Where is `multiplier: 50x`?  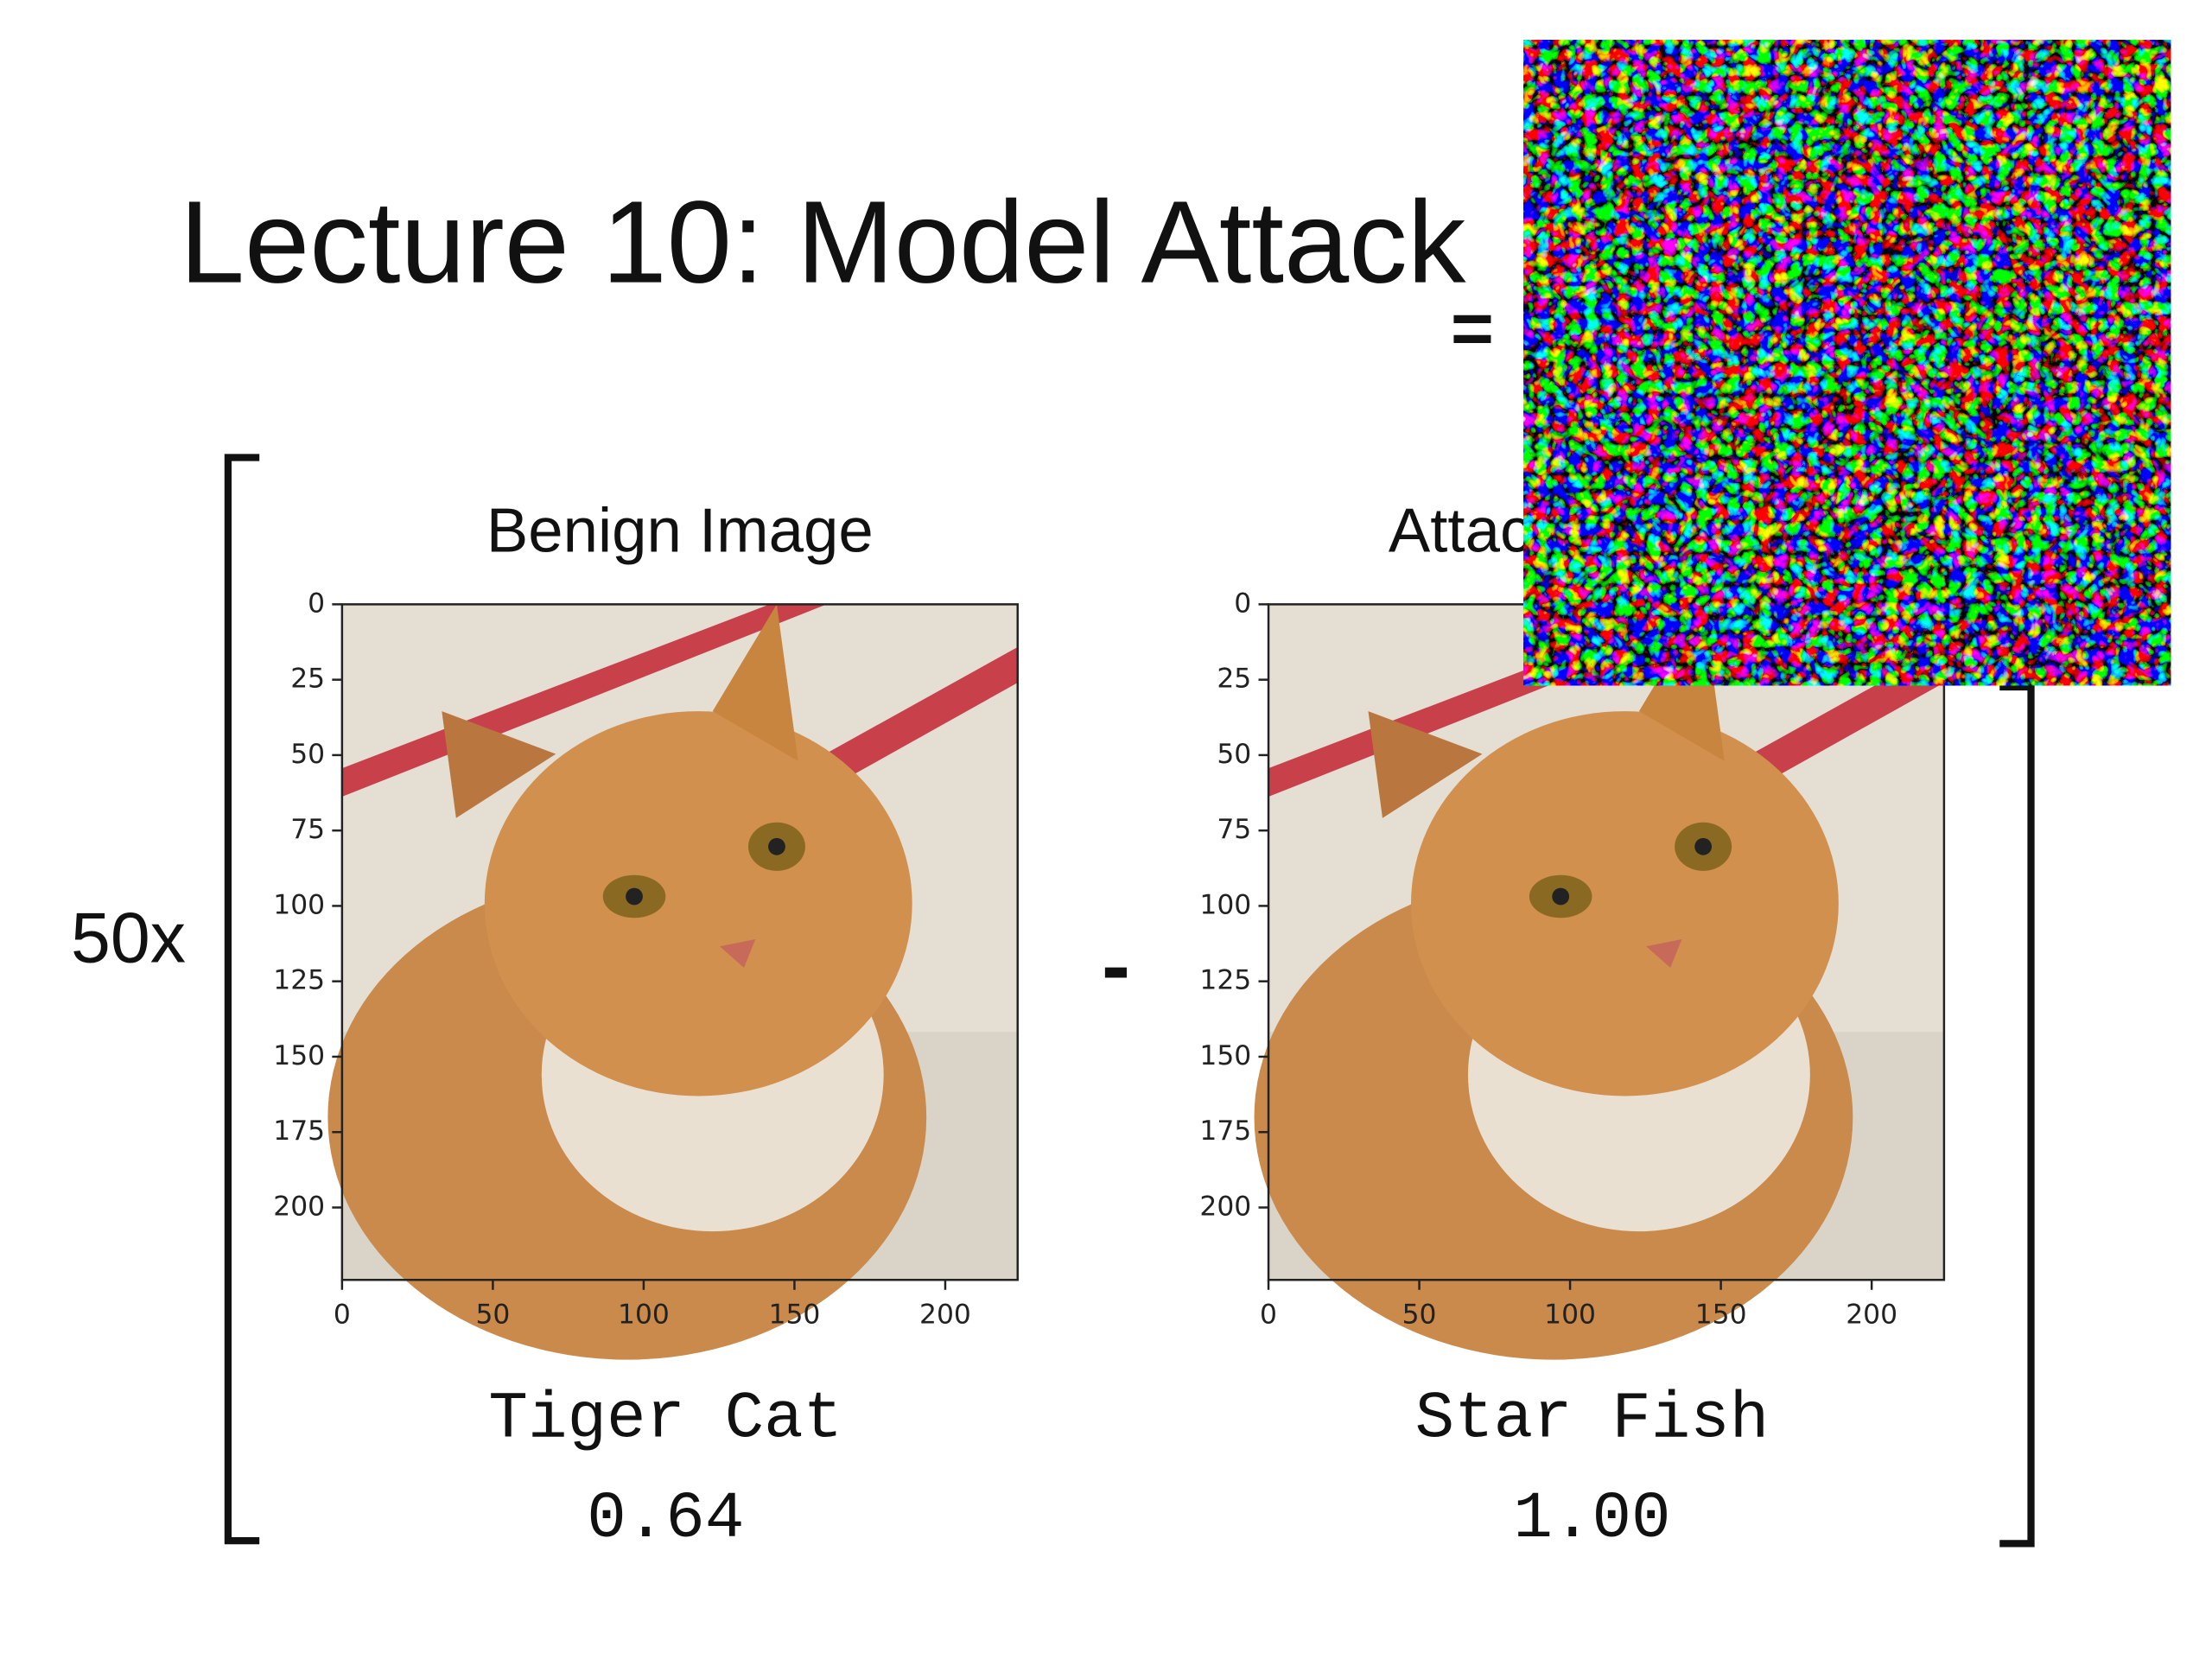
multiplier: 50x is located at coordinates (128, 937).